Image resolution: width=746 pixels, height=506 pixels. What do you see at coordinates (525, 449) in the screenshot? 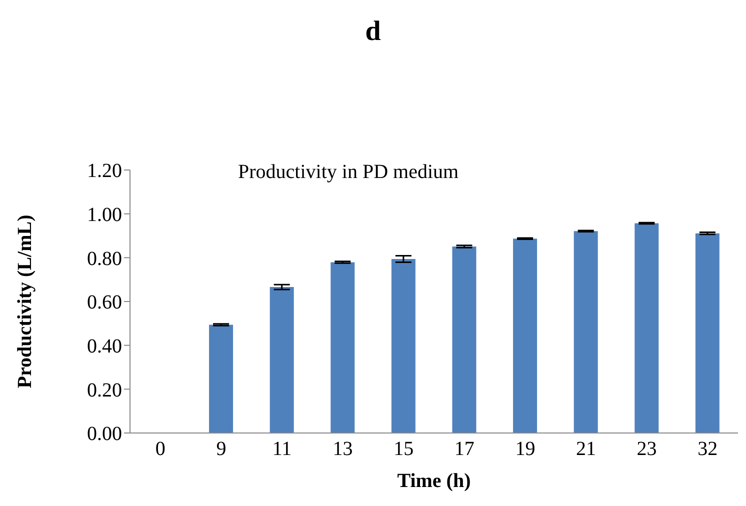
I see `x-tick-label: 19` at bounding box center [525, 449].